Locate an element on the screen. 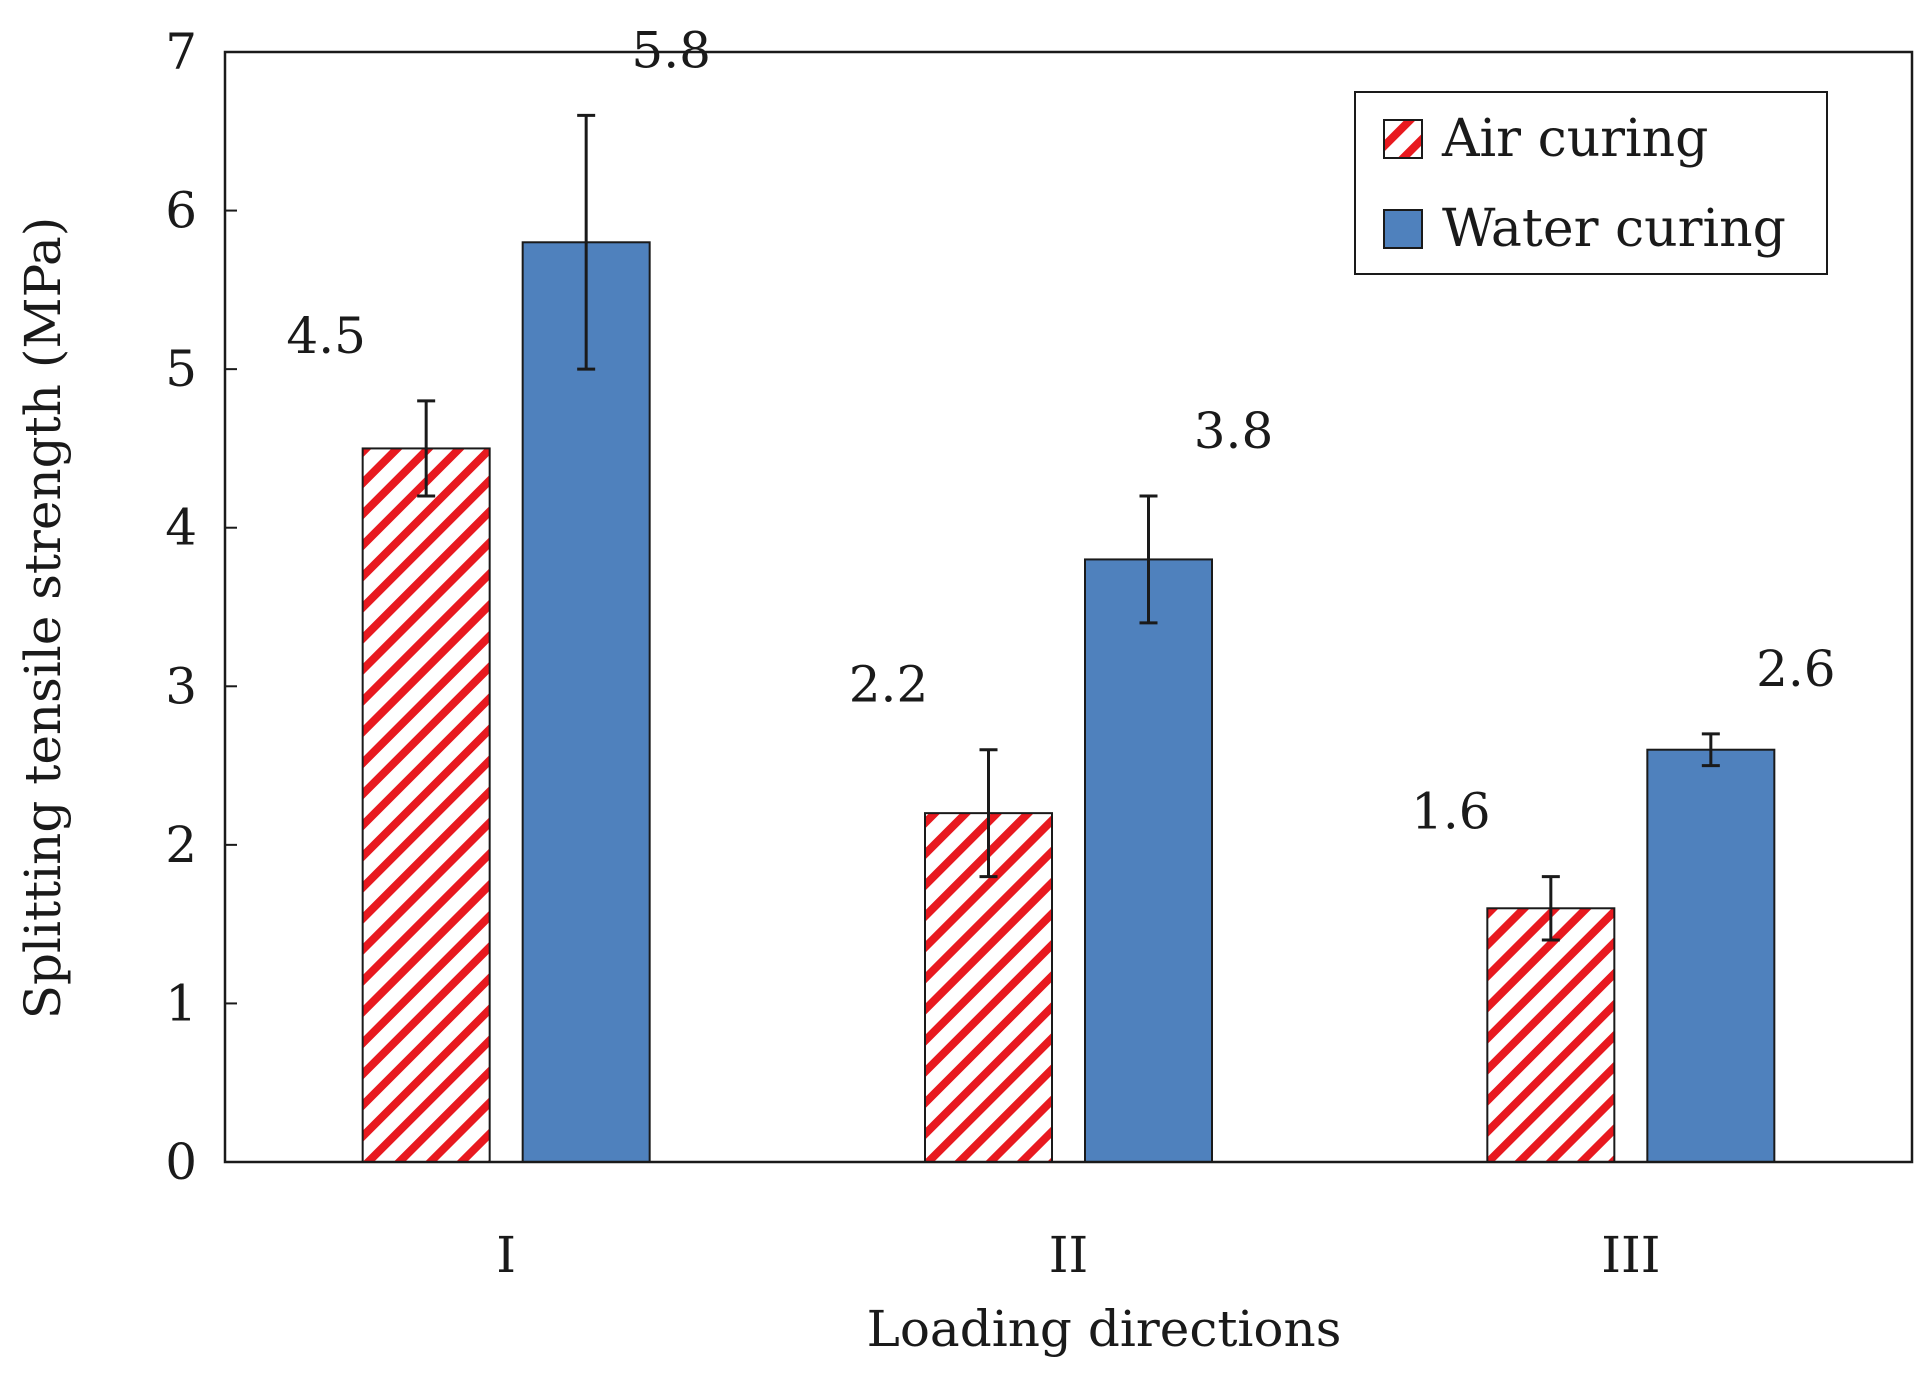  x-axis: I II III is located at coordinates (1078, 1255).